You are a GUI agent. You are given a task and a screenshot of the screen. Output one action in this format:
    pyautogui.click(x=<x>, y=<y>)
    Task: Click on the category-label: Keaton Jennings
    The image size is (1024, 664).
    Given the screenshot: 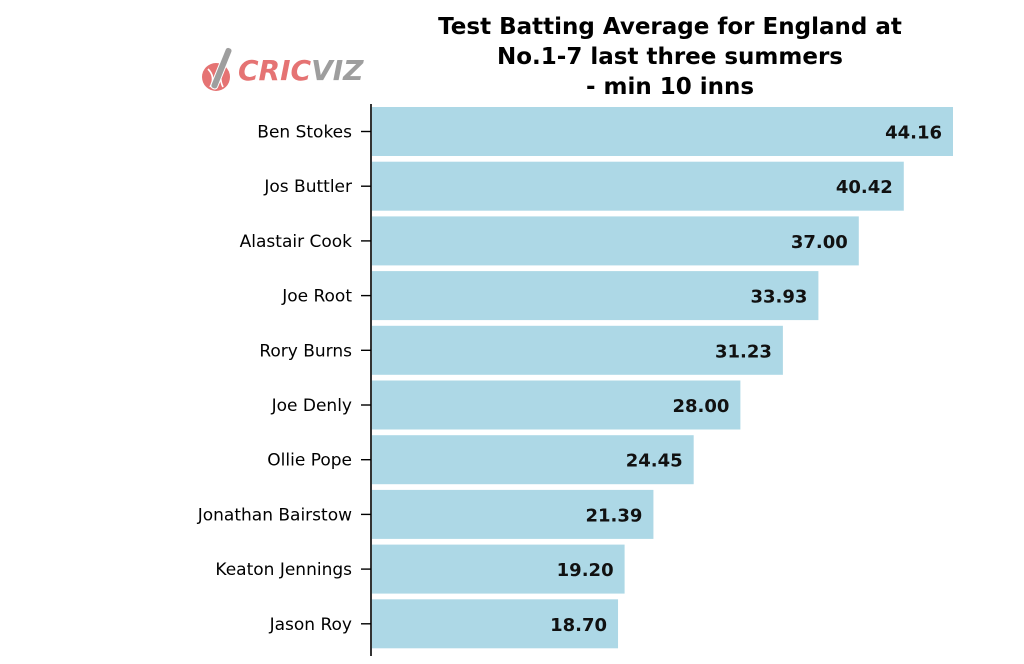 What is the action you would take?
    pyautogui.click(x=283, y=570)
    